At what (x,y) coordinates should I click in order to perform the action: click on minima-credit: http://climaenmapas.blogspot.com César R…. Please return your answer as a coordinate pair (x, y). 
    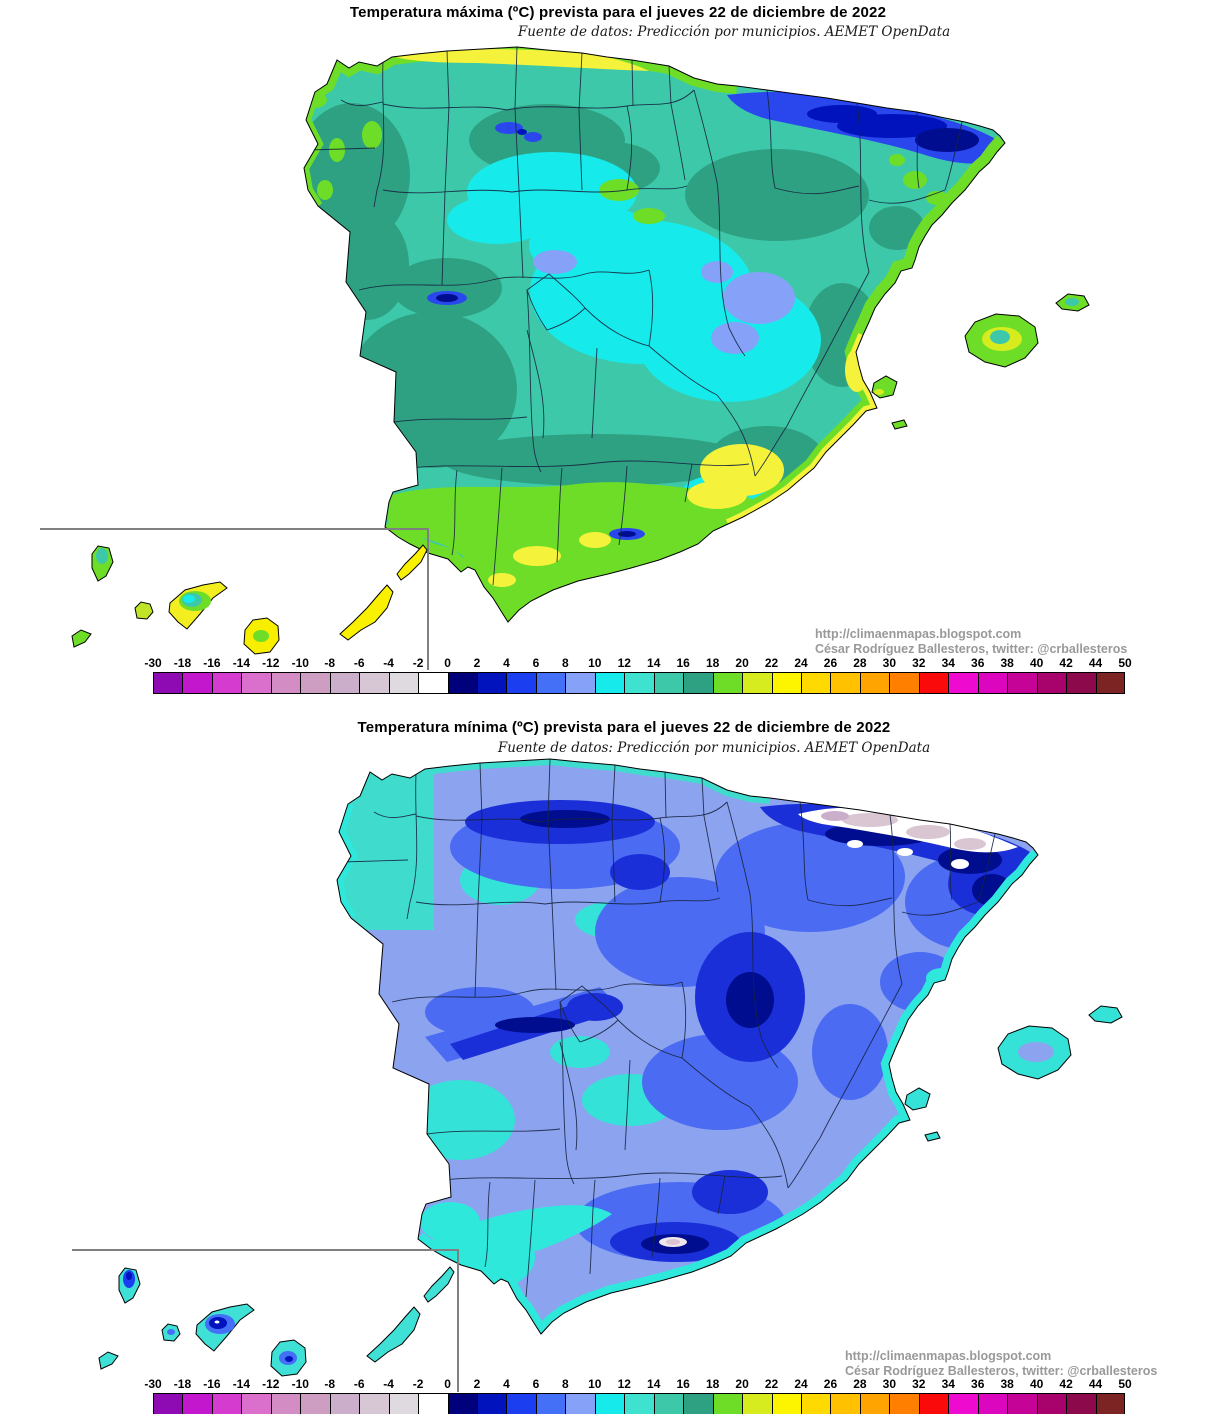
    Looking at the image, I should click on (1001, 1364).